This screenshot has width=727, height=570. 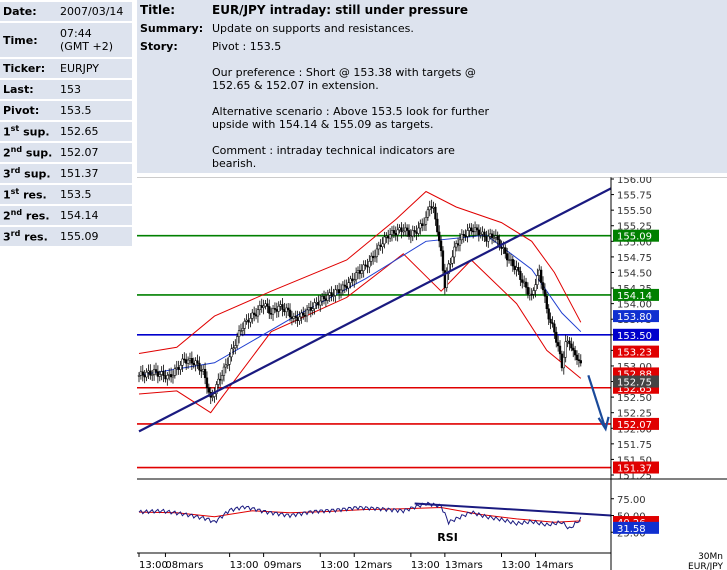 I want to click on quote-row: Time: 07:44 (GMT +2), so click(x=66, y=40).